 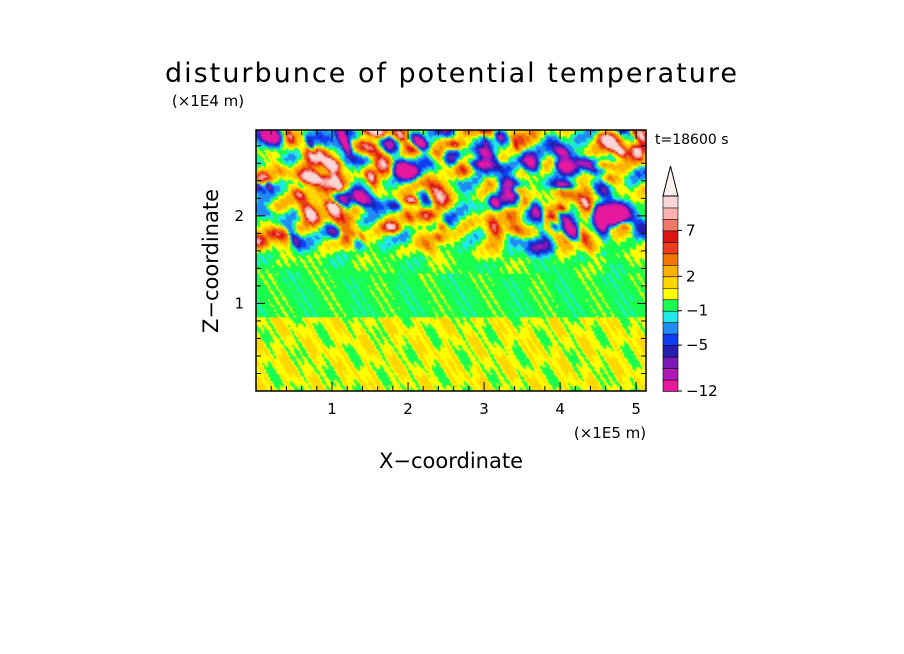 I want to click on y-axis-unit: (×1E4 m), so click(x=208, y=101).